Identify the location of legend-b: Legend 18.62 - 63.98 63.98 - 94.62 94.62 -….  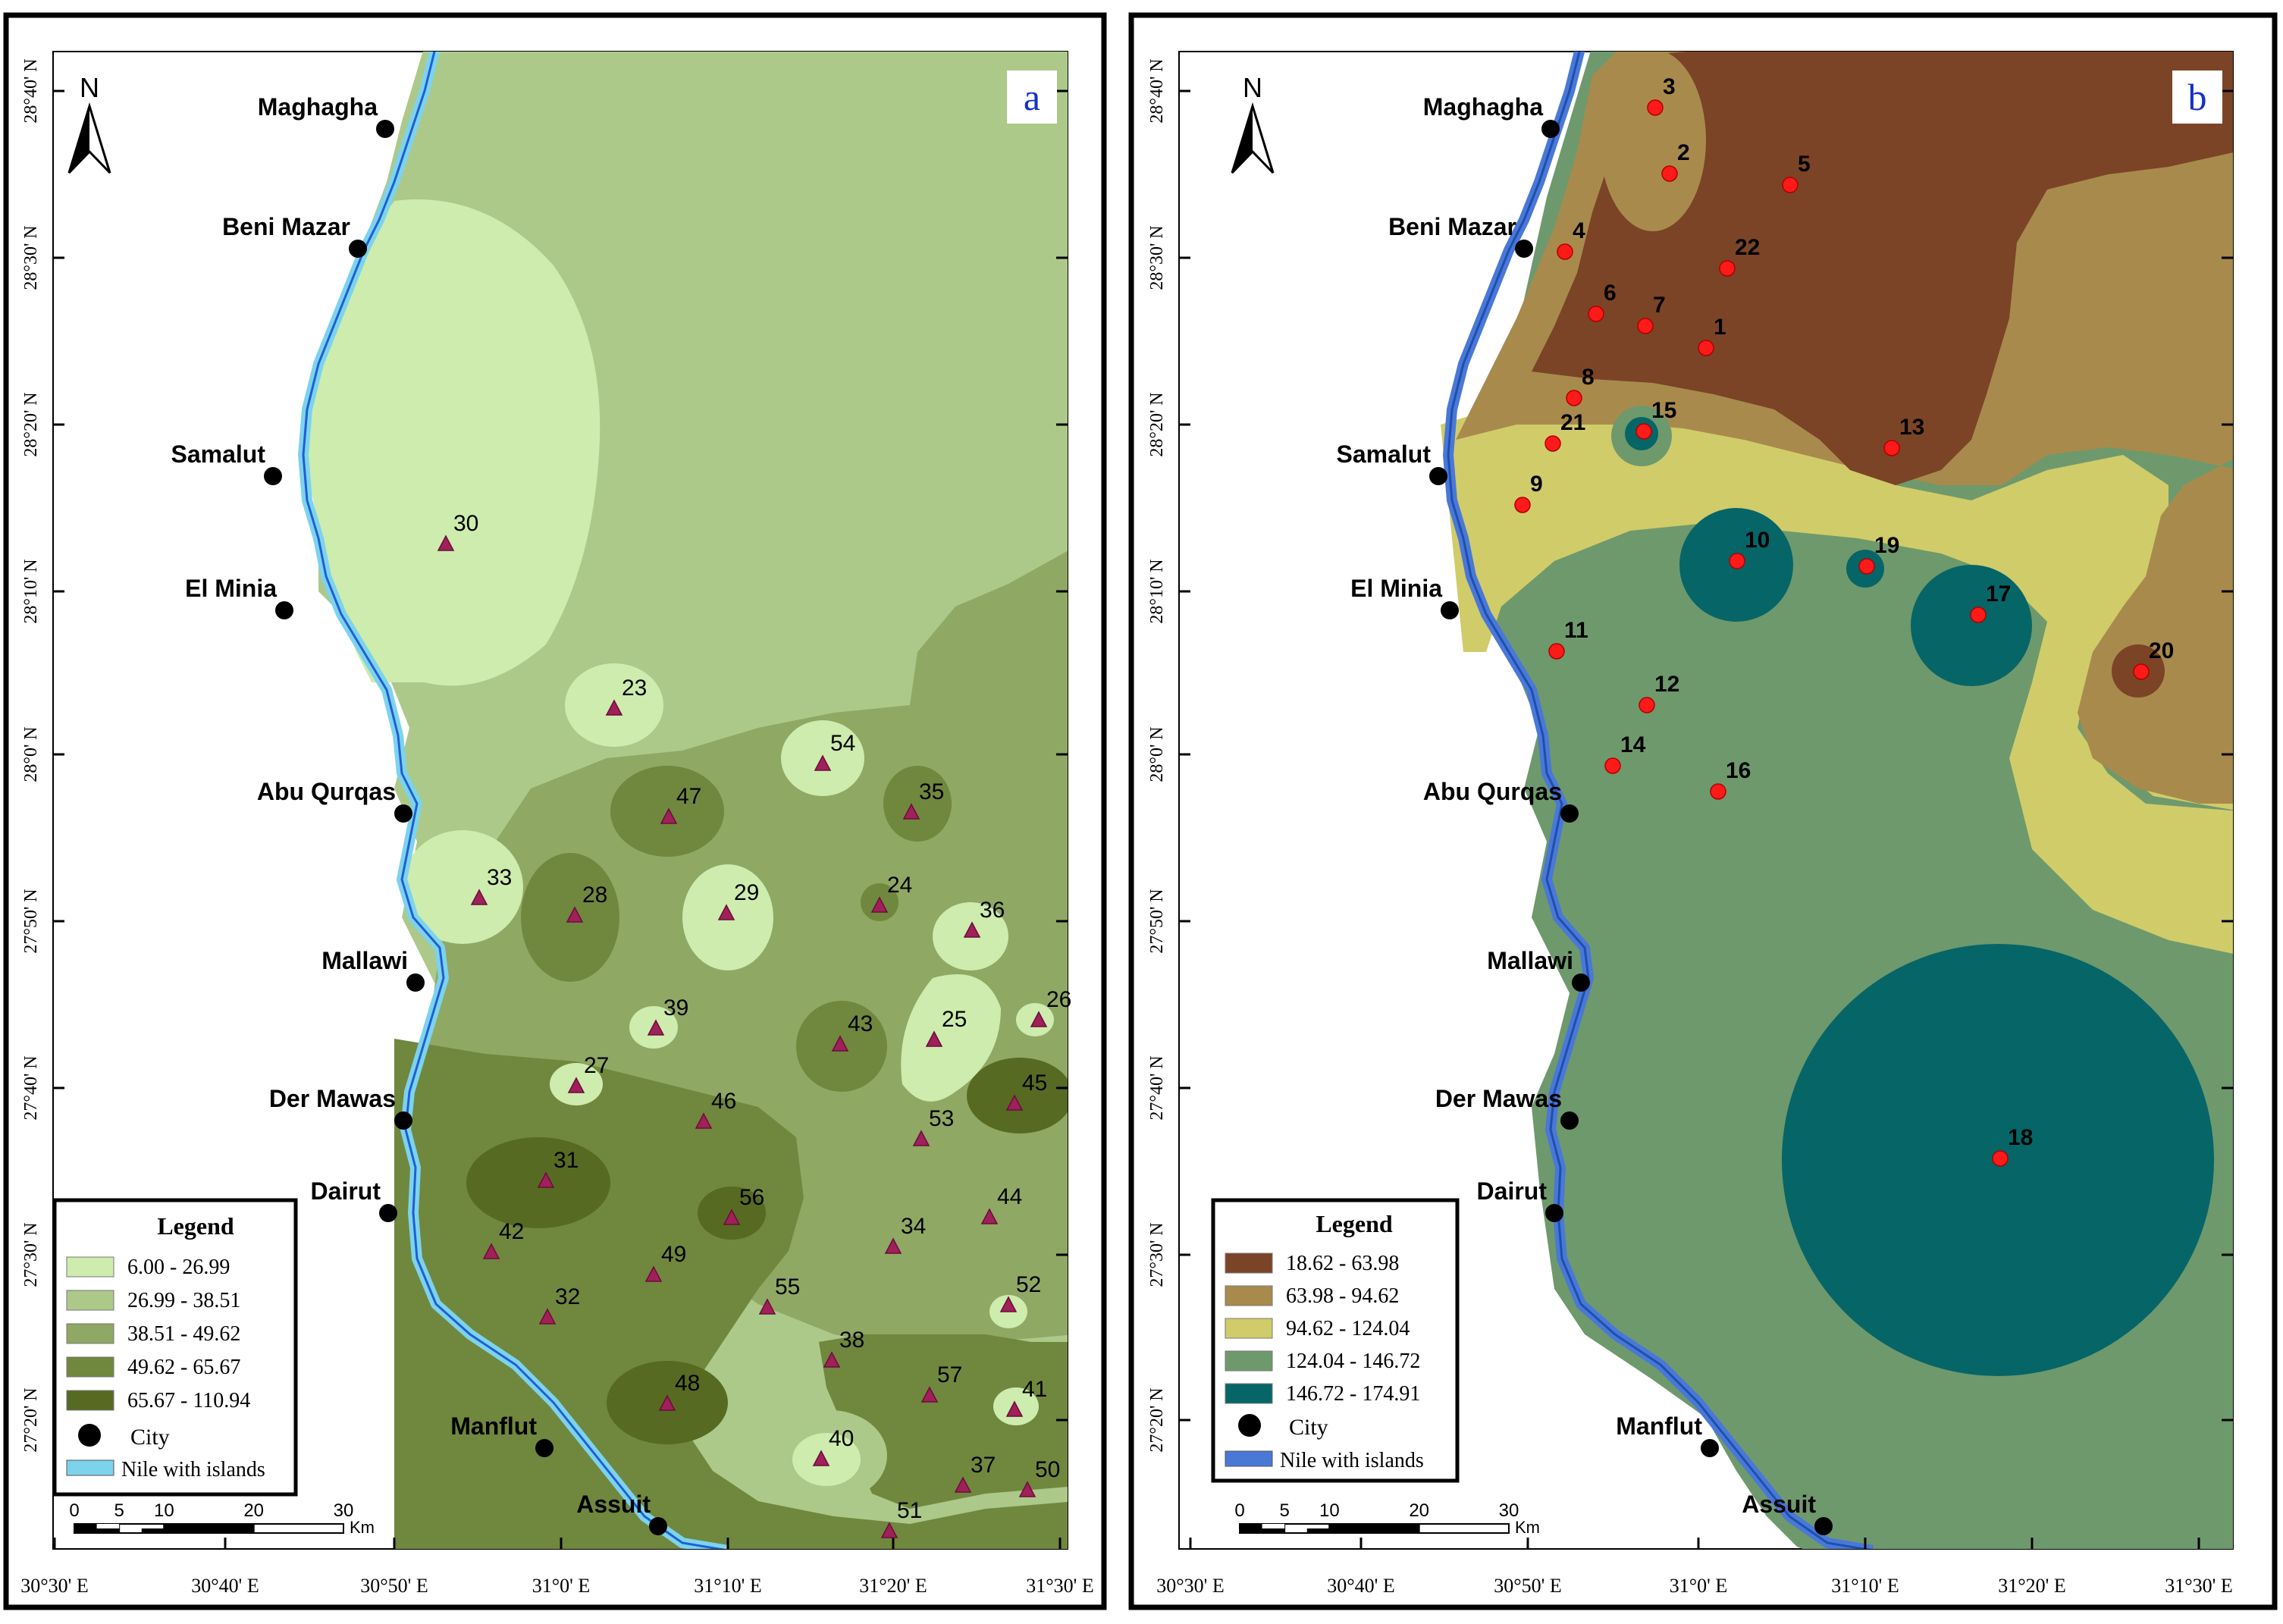
(1335, 1340).